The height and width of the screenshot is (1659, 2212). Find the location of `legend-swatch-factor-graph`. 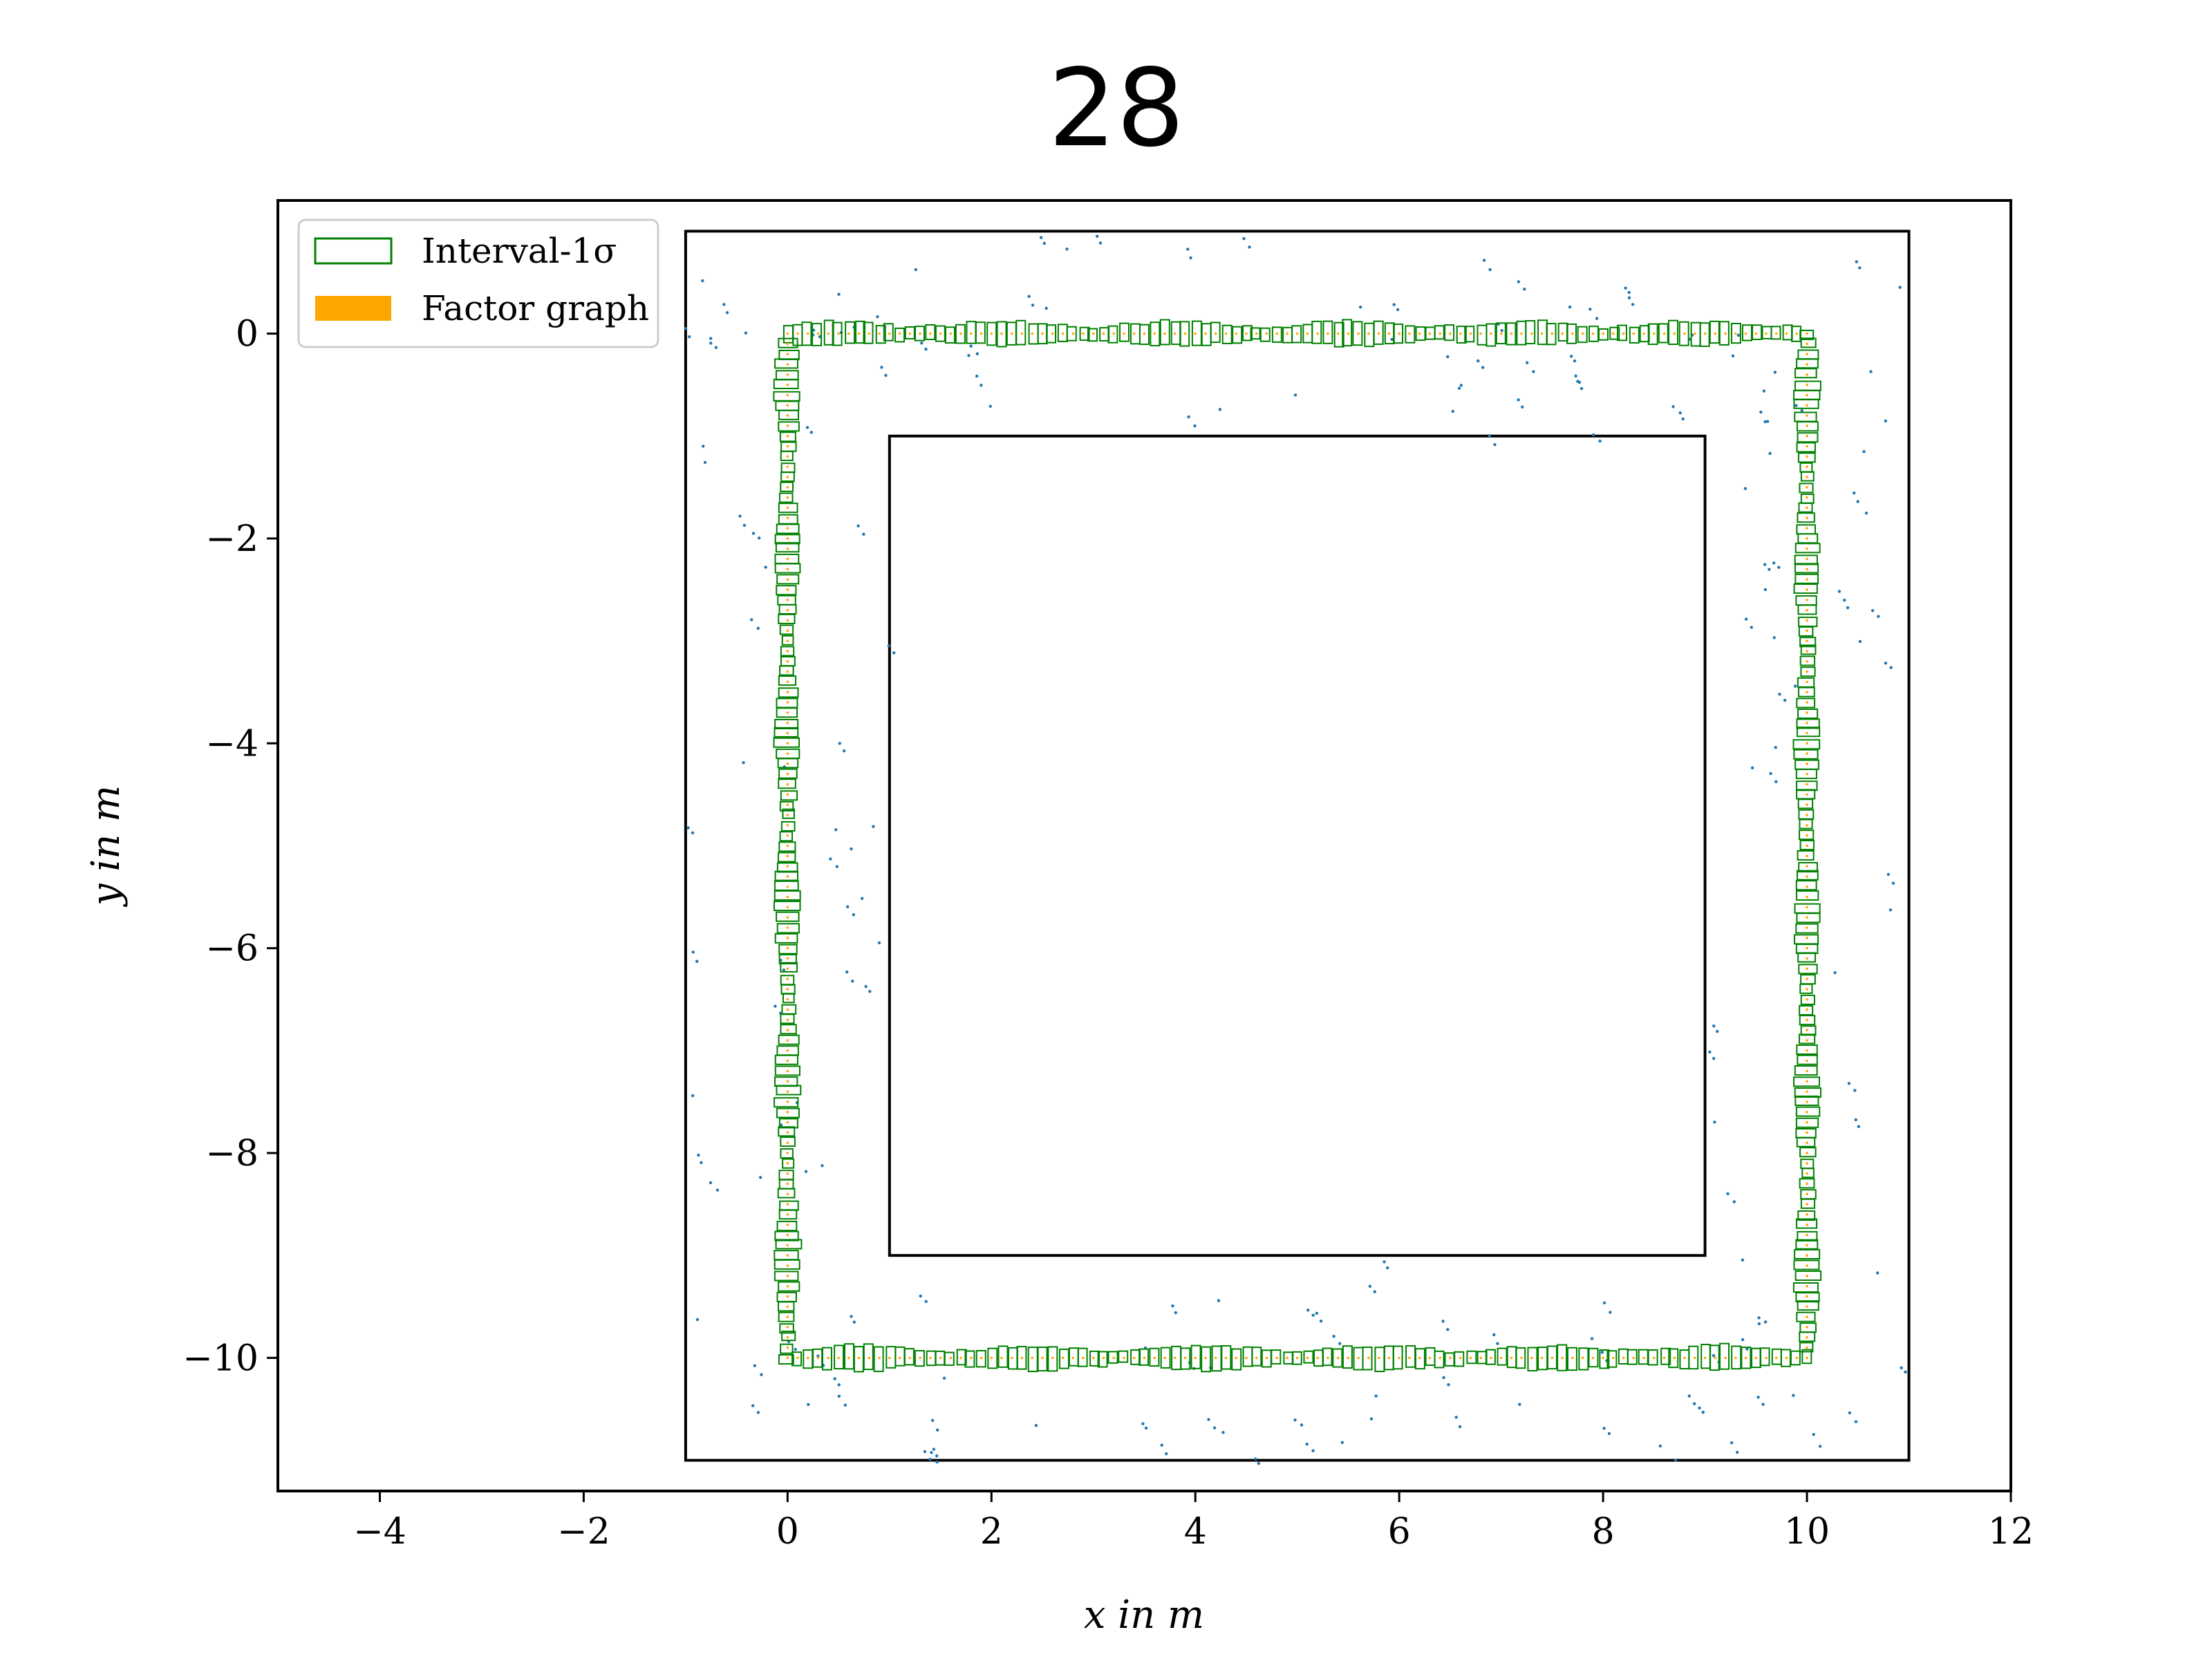

legend-swatch-factor-graph is located at coordinates (353, 308).